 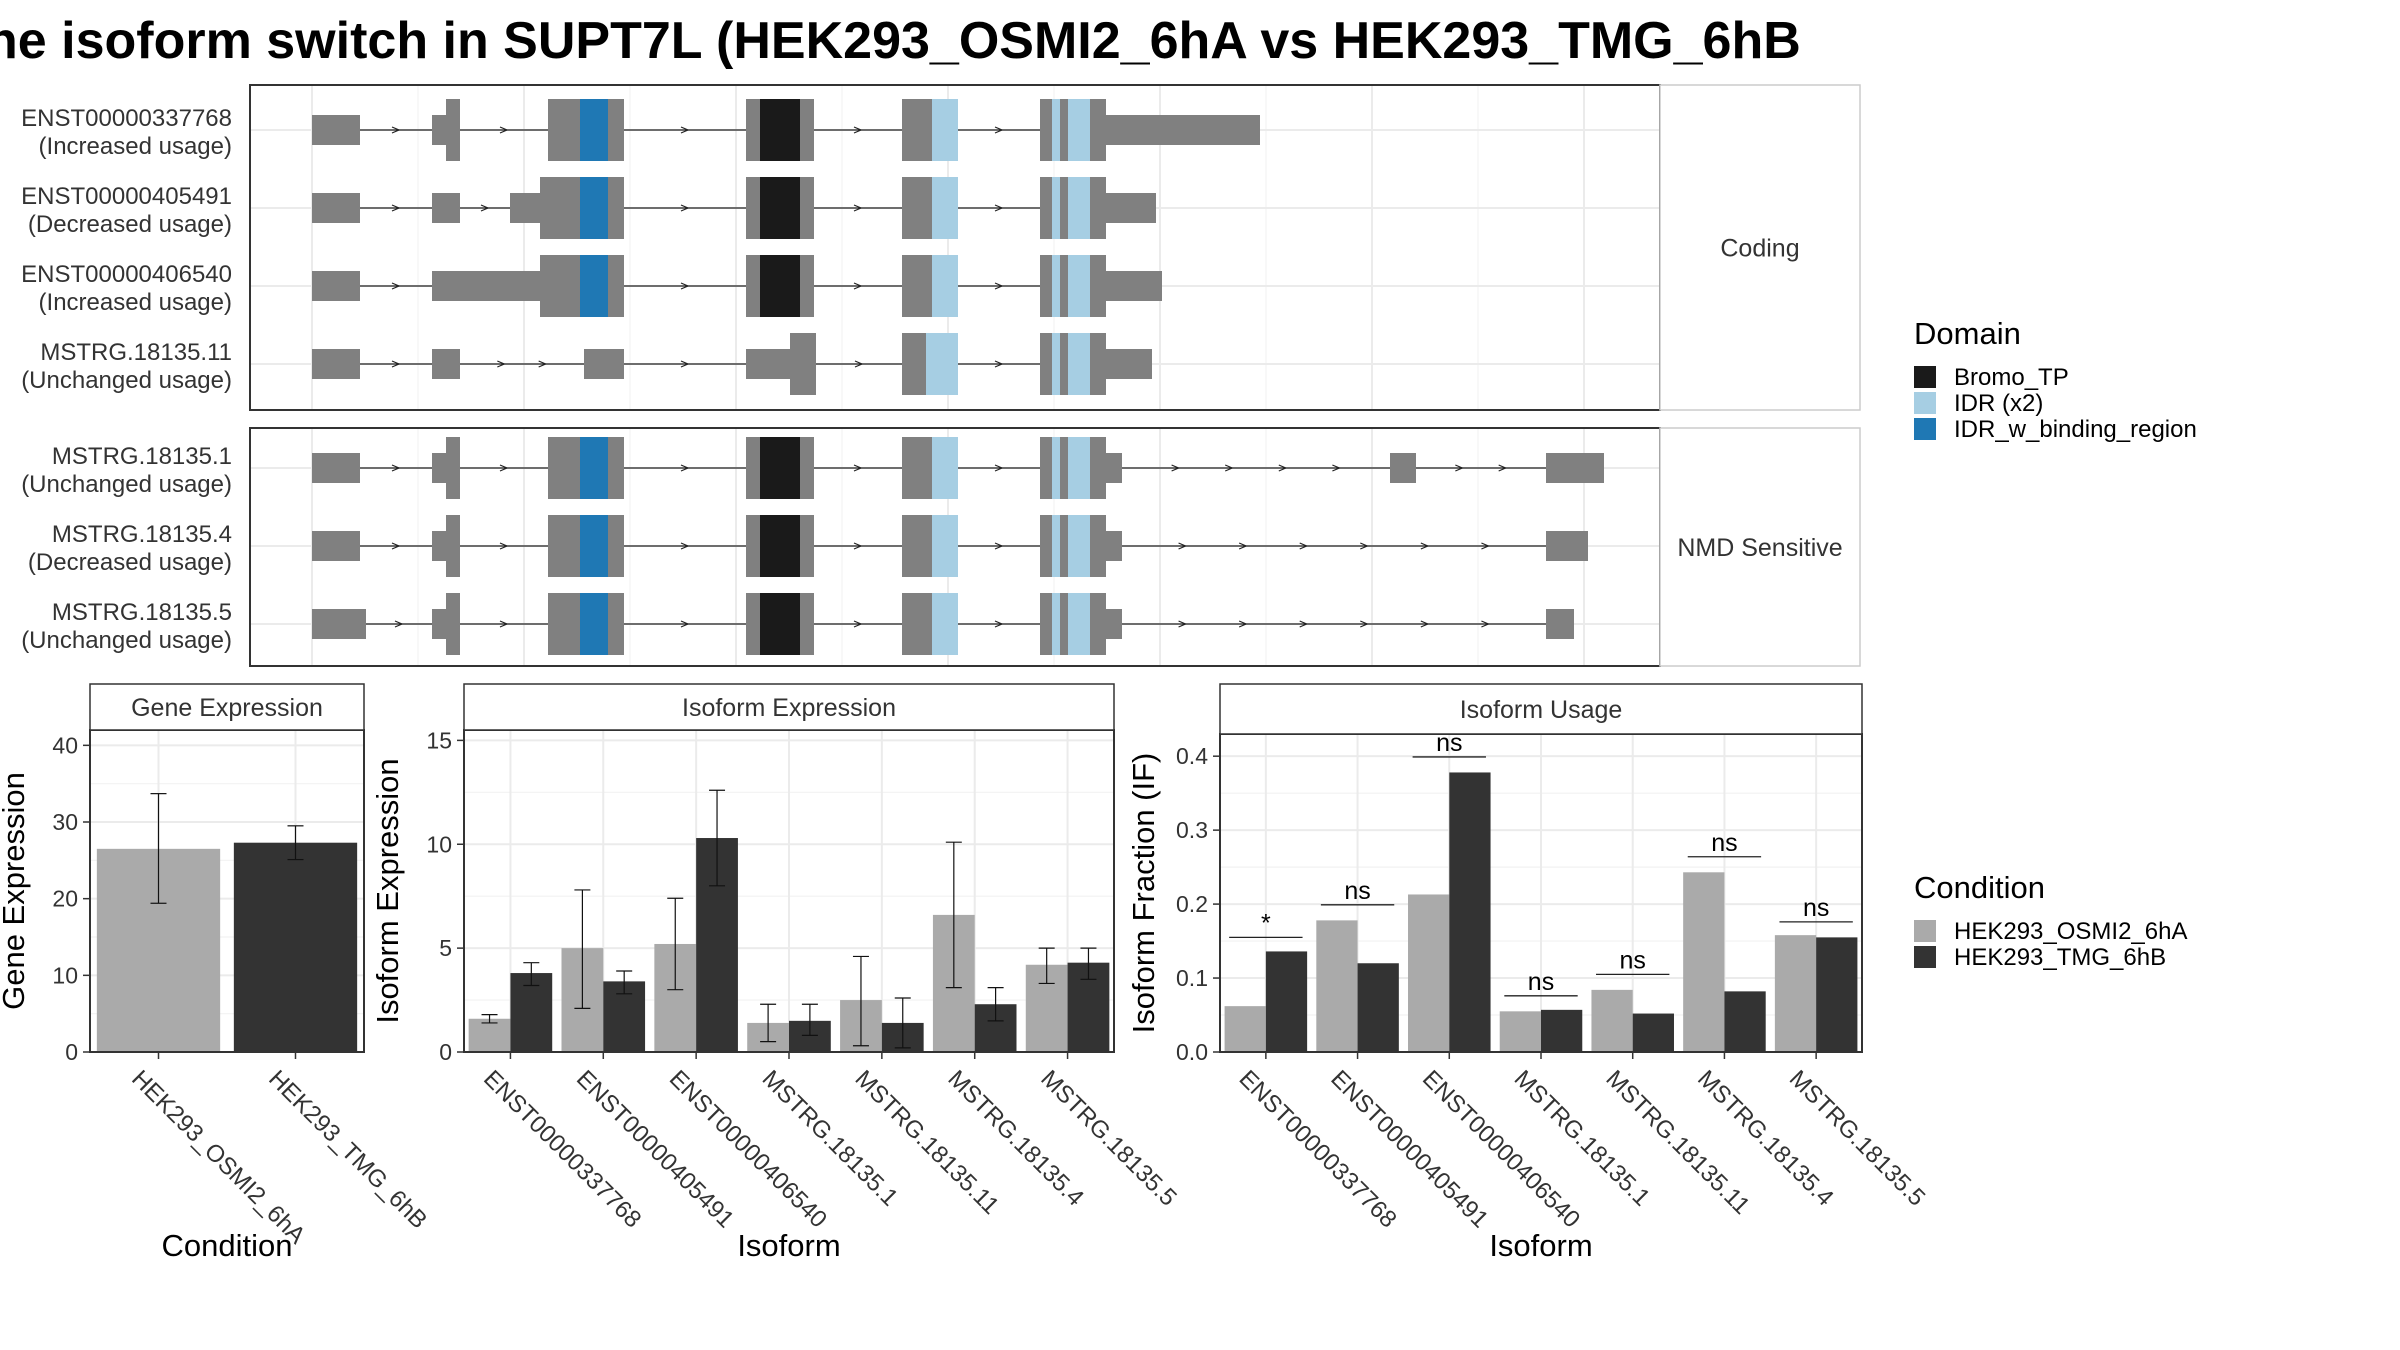 I want to click on legend-label: Bromo_TP, so click(x=2011, y=377).